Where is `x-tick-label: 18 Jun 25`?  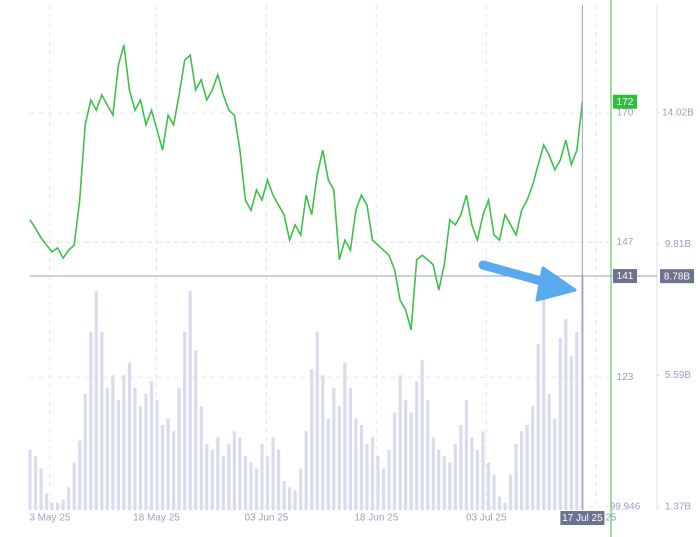 x-tick-label: 18 Jun 25 is located at coordinates (376, 518).